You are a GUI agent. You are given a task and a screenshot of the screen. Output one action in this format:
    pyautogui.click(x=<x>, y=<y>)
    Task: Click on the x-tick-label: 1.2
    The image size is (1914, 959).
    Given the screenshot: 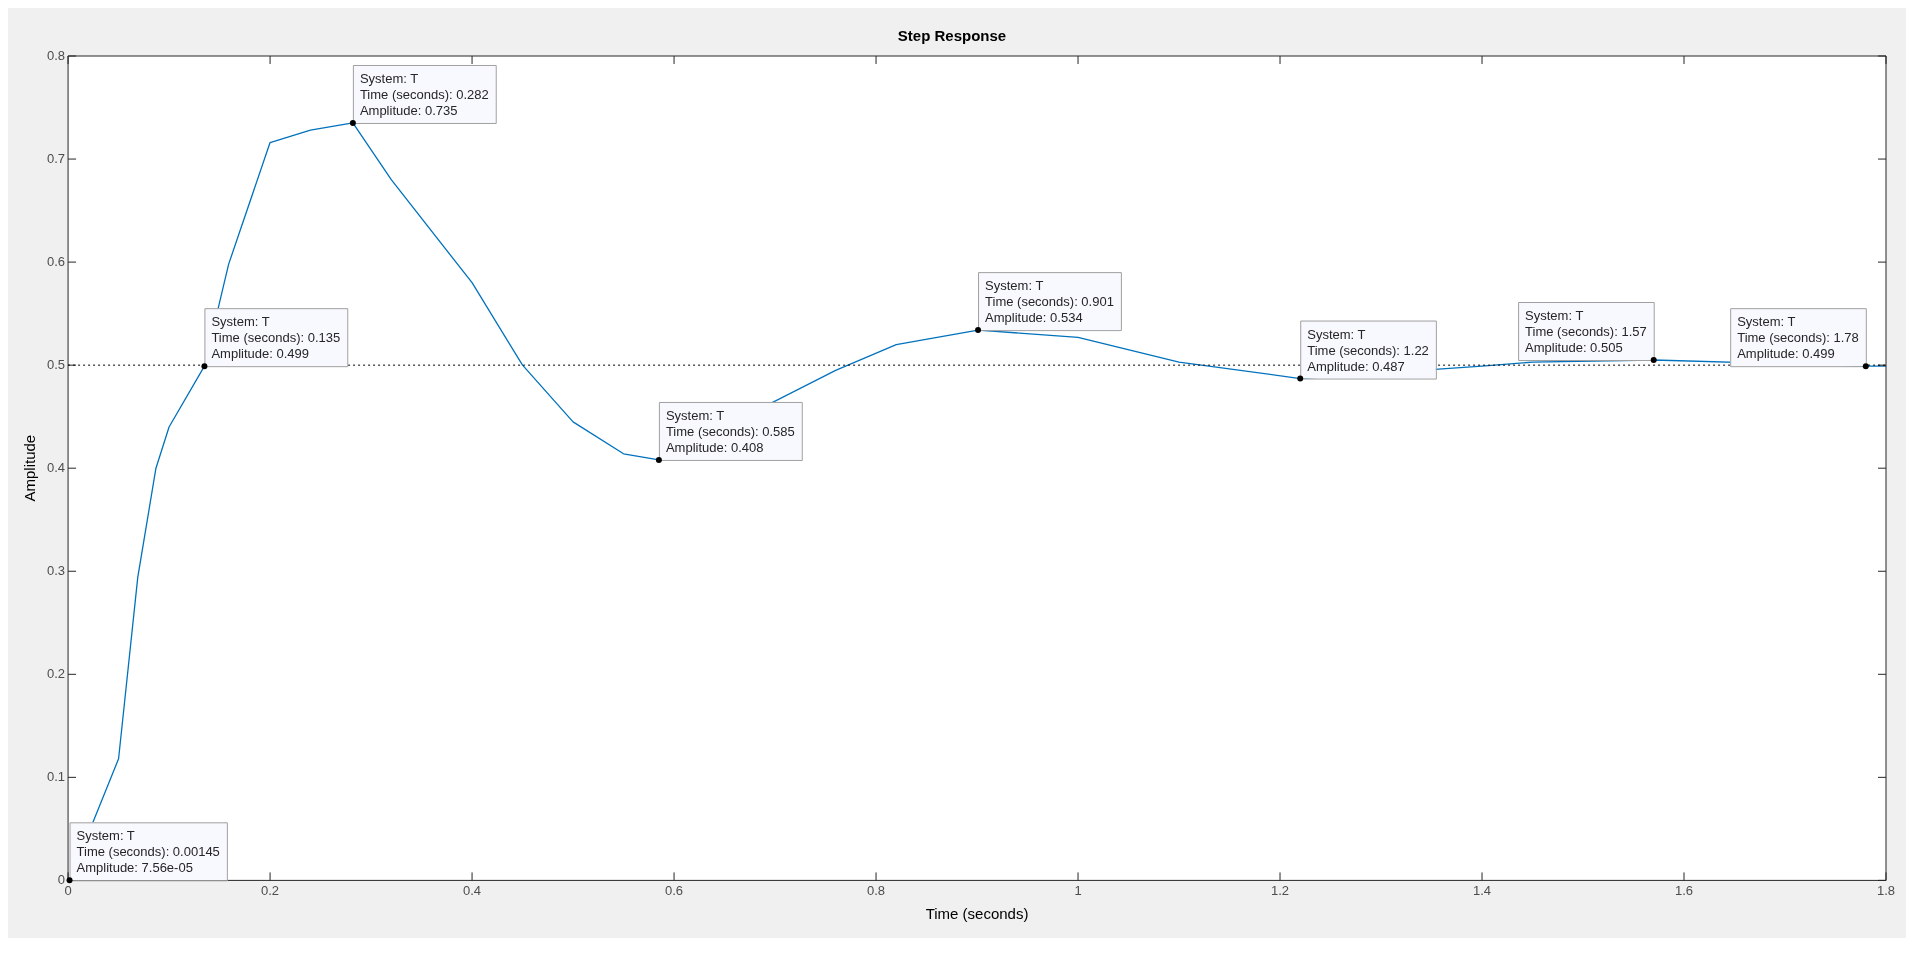 What is the action you would take?
    pyautogui.click(x=1280, y=890)
    